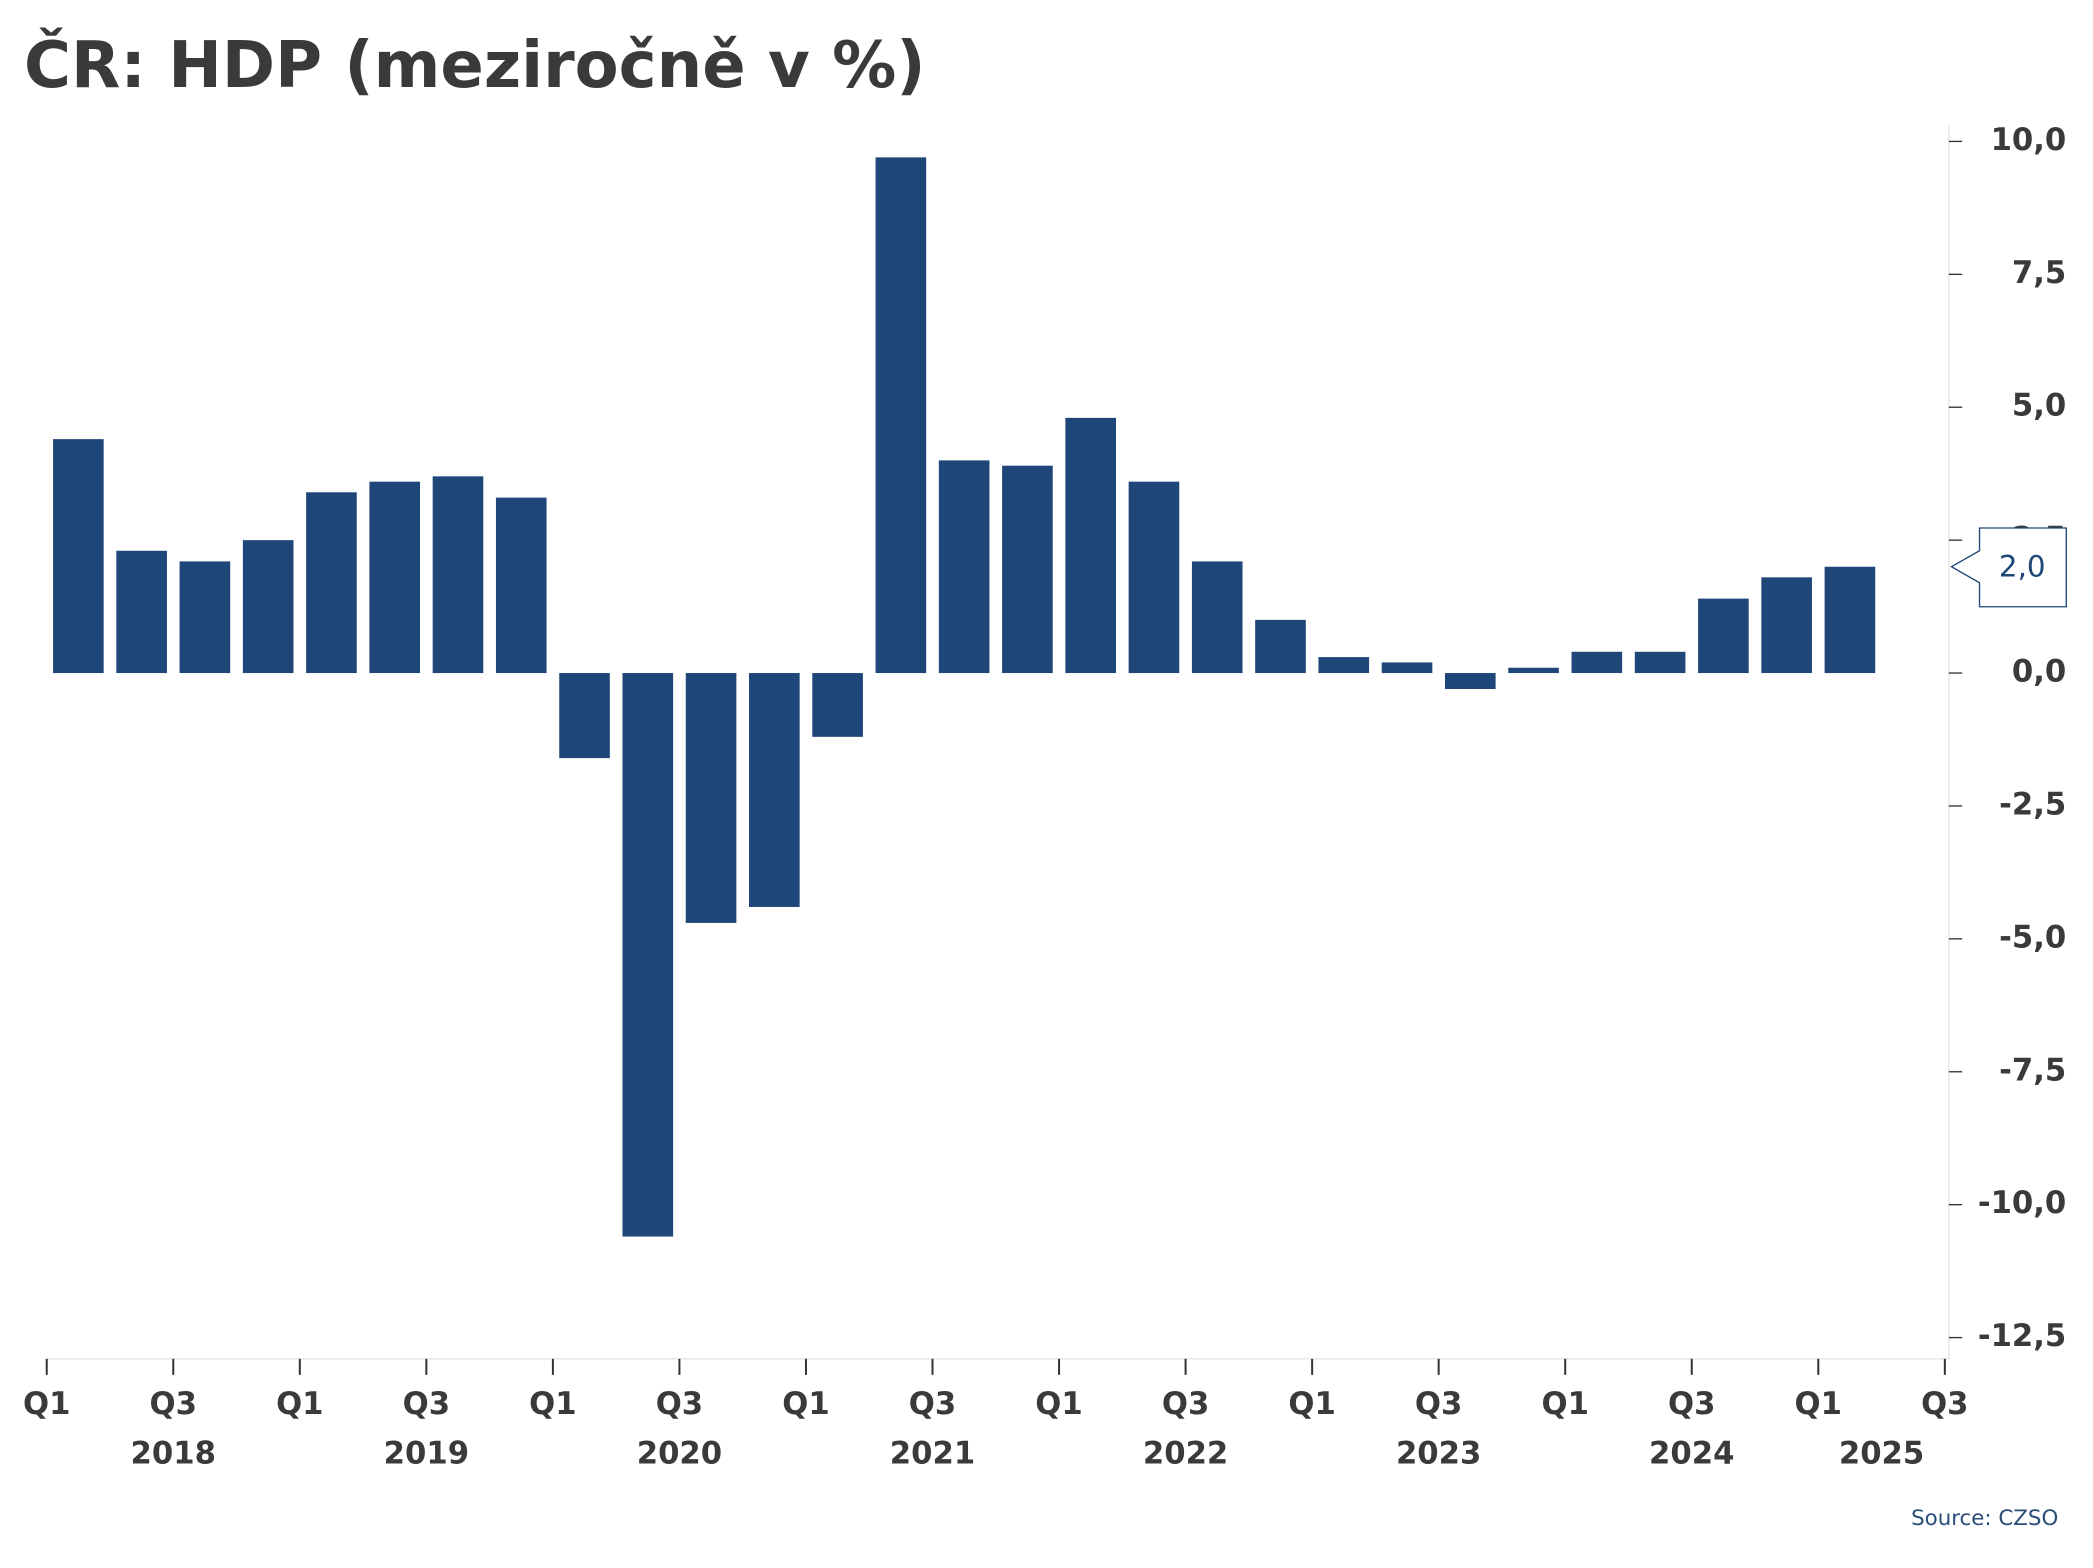 Image resolution: width=2093 pixels, height=1568 pixels. What do you see at coordinates (2022, 1203) in the screenshot?
I see `y-tick-label: -10,0` at bounding box center [2022, 1203].